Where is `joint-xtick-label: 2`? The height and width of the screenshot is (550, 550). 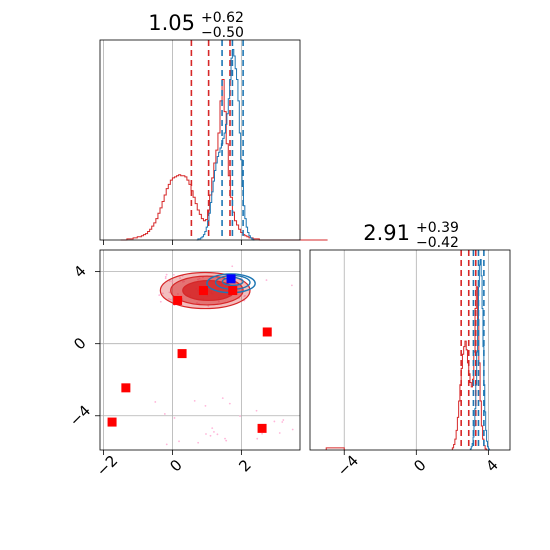 joint-xtick-label: 2 is located at coordinates (244, 465).